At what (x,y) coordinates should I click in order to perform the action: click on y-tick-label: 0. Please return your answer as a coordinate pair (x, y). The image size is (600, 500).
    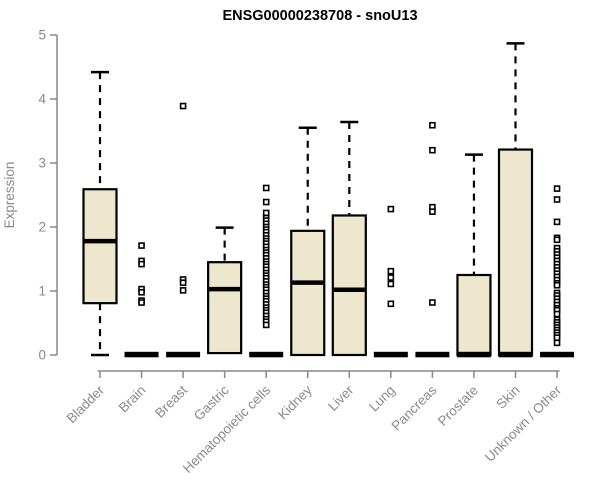
    Looking at the image, I should click on (42, 355).